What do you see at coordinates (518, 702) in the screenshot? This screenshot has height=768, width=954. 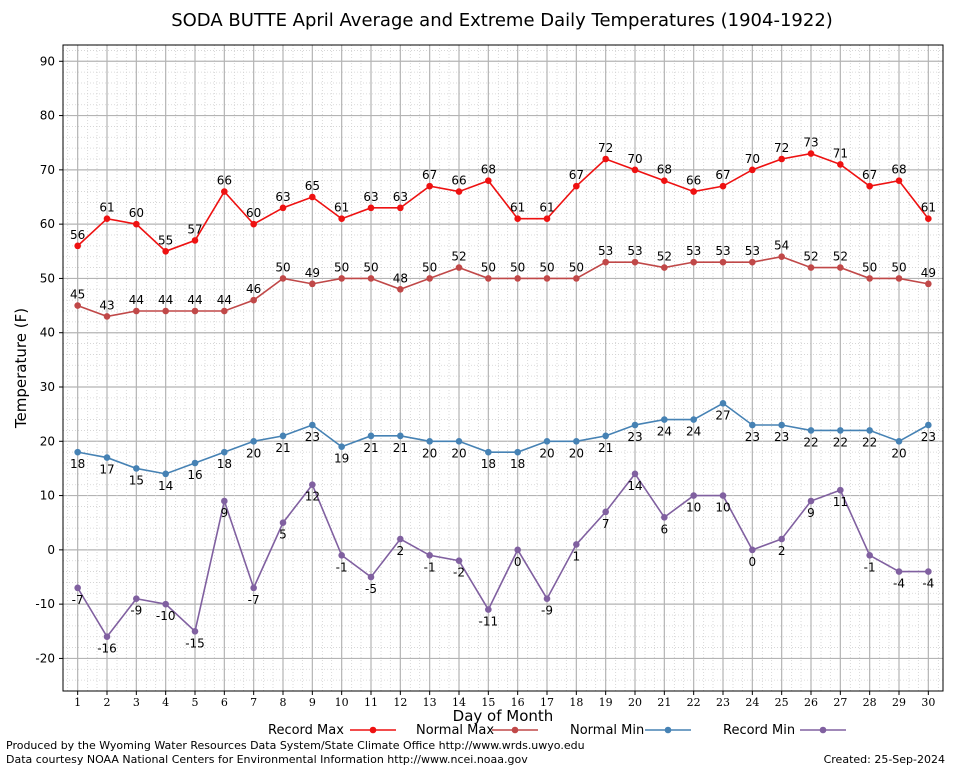 I see `x-tick-label: 16` at bounding box center [518, 702].